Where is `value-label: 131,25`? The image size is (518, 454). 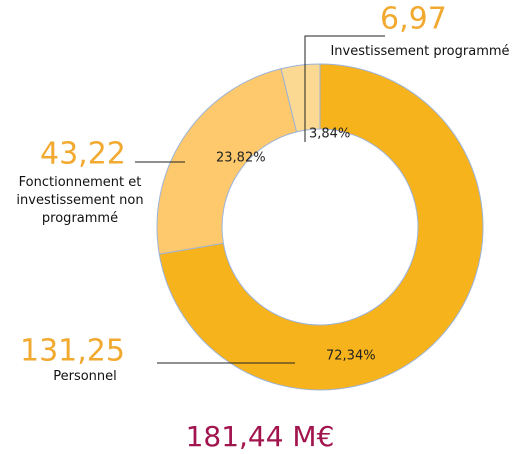
value-label: 131,25 is located at coordinates (72, 351).